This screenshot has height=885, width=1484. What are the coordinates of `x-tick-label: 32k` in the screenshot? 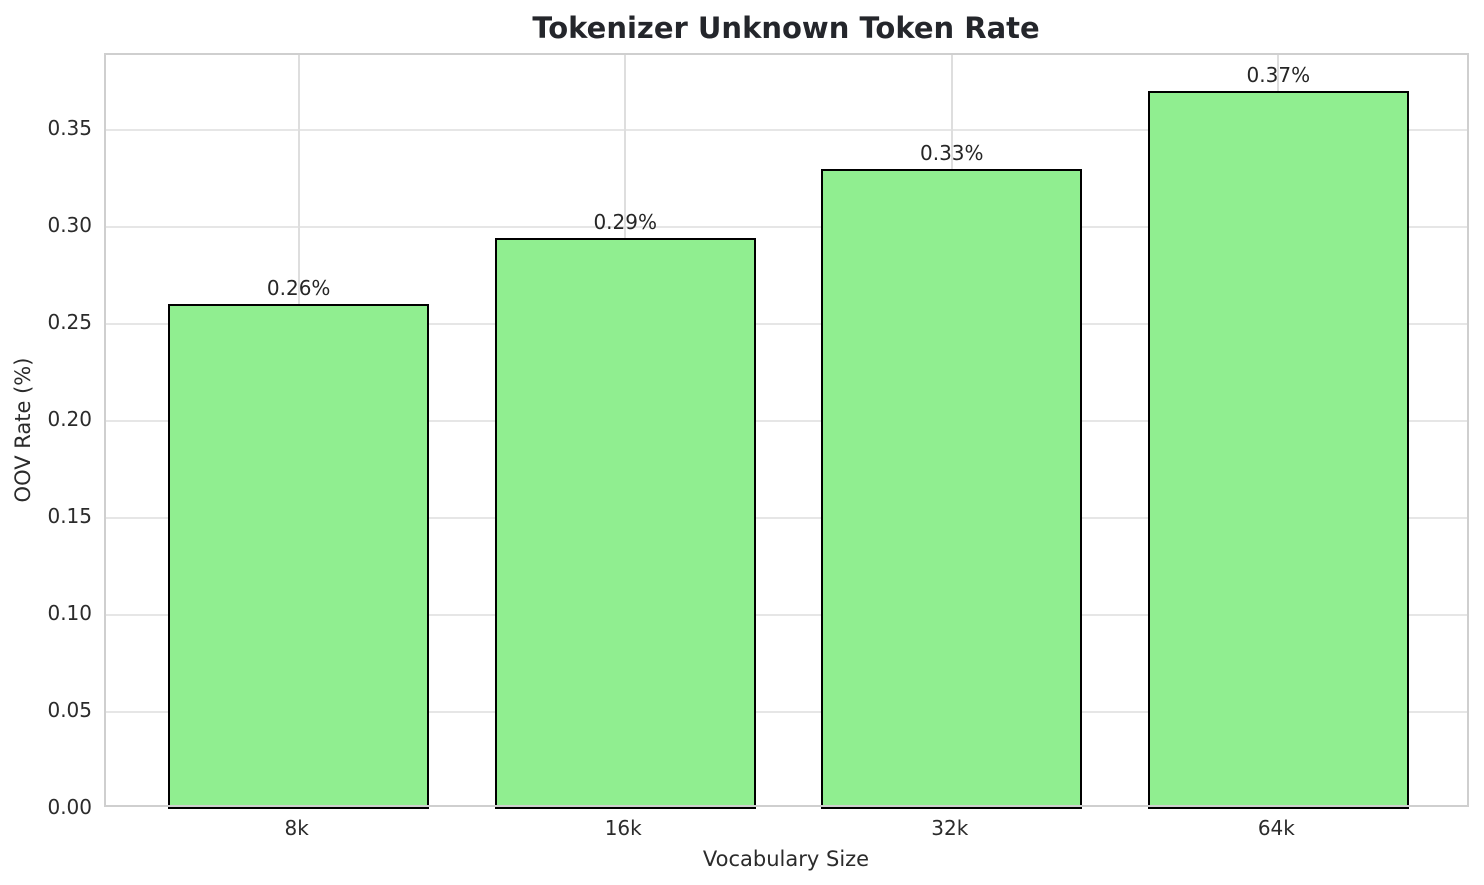 It's located at (950, 828).